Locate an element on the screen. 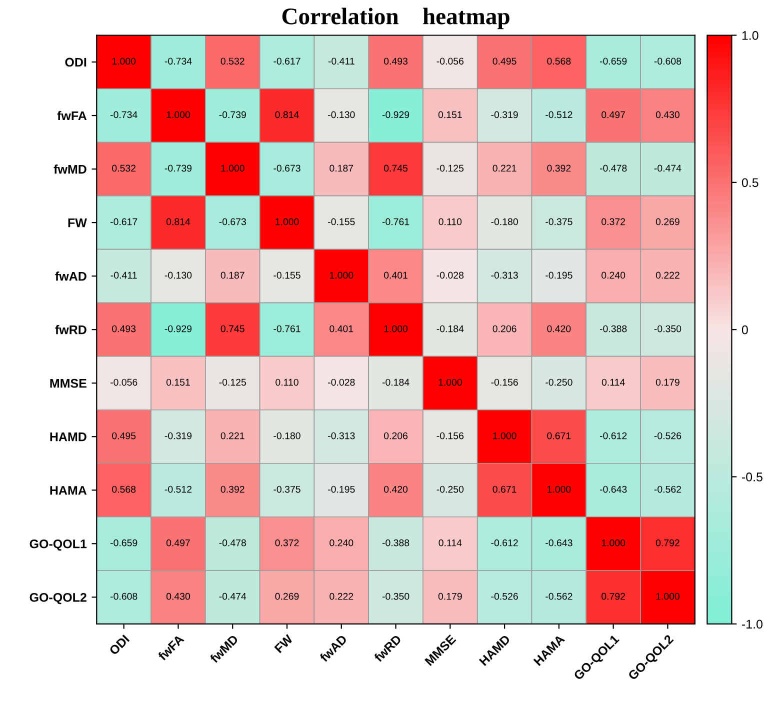  data-label: -0.734 is located at coordinates (124, 114).